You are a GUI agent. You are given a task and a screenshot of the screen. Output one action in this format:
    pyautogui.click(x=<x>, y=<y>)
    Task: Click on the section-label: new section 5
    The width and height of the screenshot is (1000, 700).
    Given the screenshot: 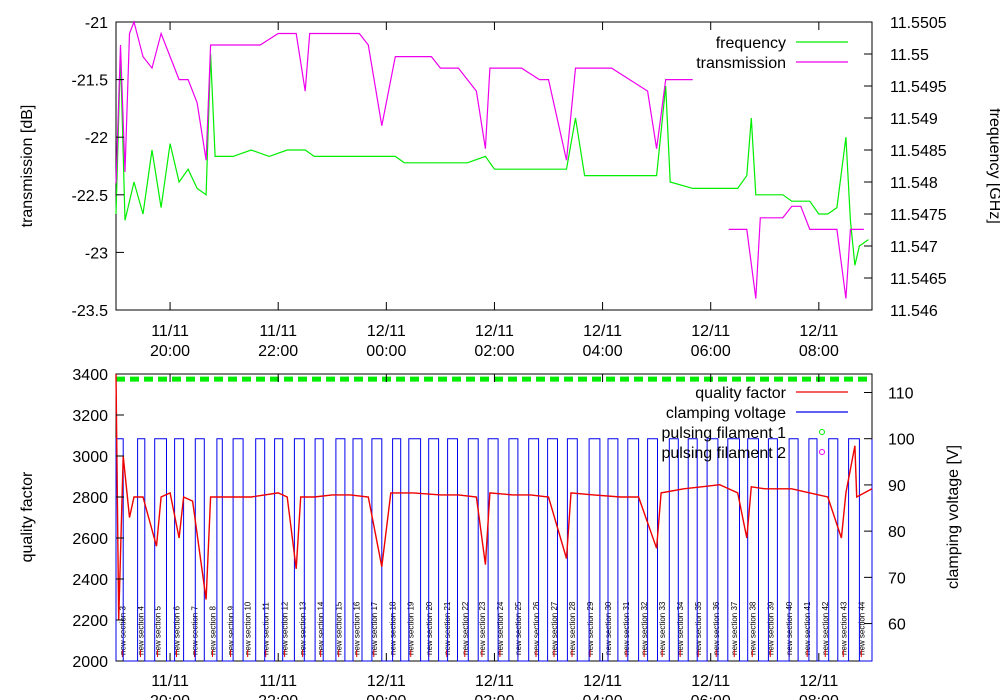 What is the action you would take?
    pyautogui.click(x=158, y=630)
    